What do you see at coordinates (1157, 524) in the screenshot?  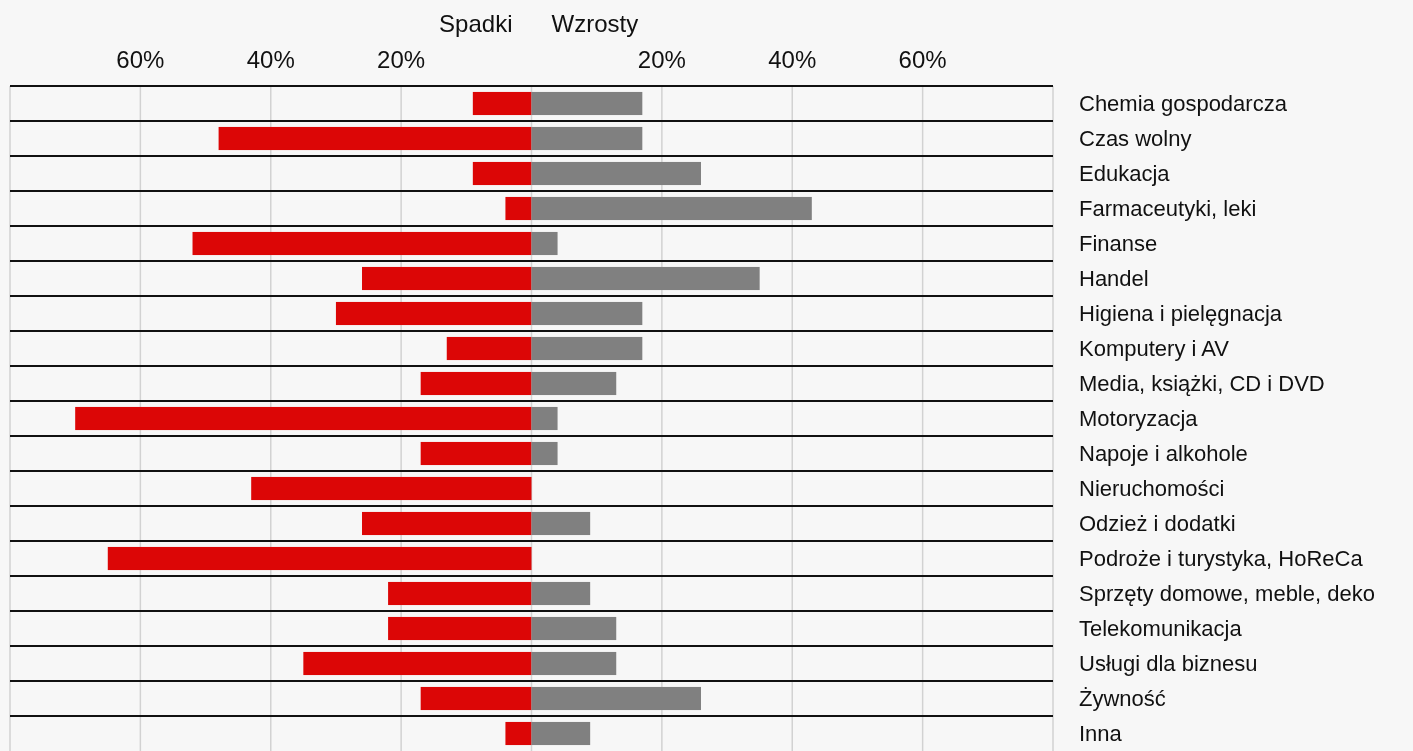 I see `y-tick-label: Odzież i dodatki` at bounding box center [1157, 524].